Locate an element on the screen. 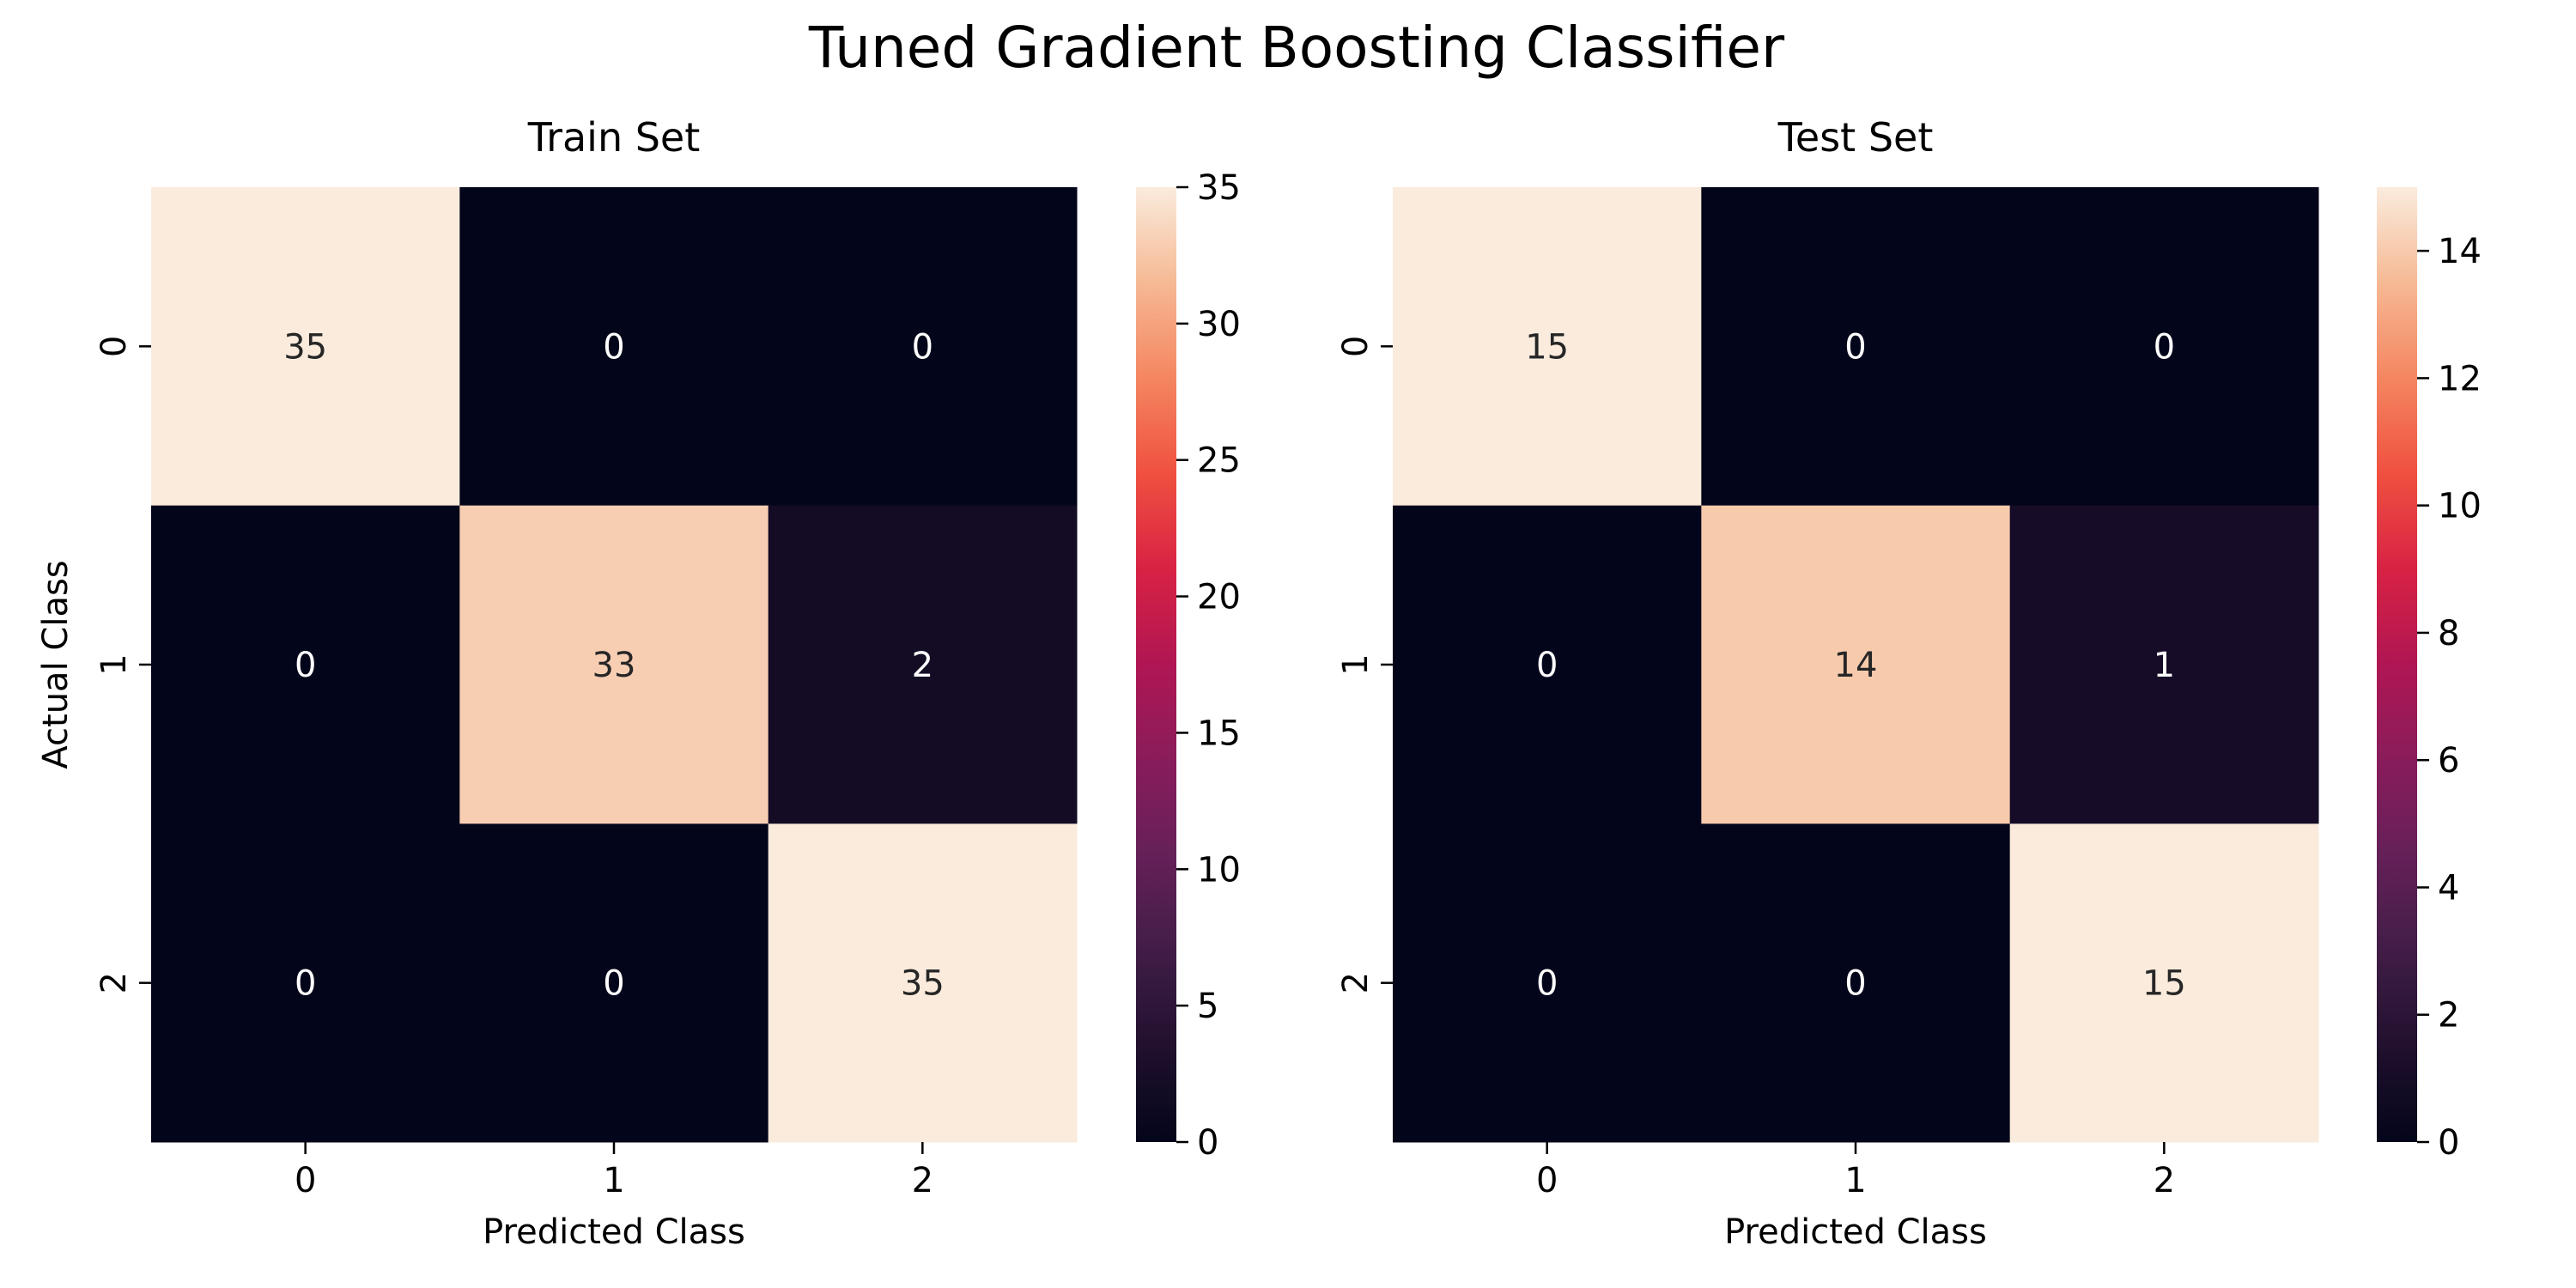 This screenshot has width=2576, height=1288. colorbar-tick-label: 30 is located at coordinates (1219, 324).